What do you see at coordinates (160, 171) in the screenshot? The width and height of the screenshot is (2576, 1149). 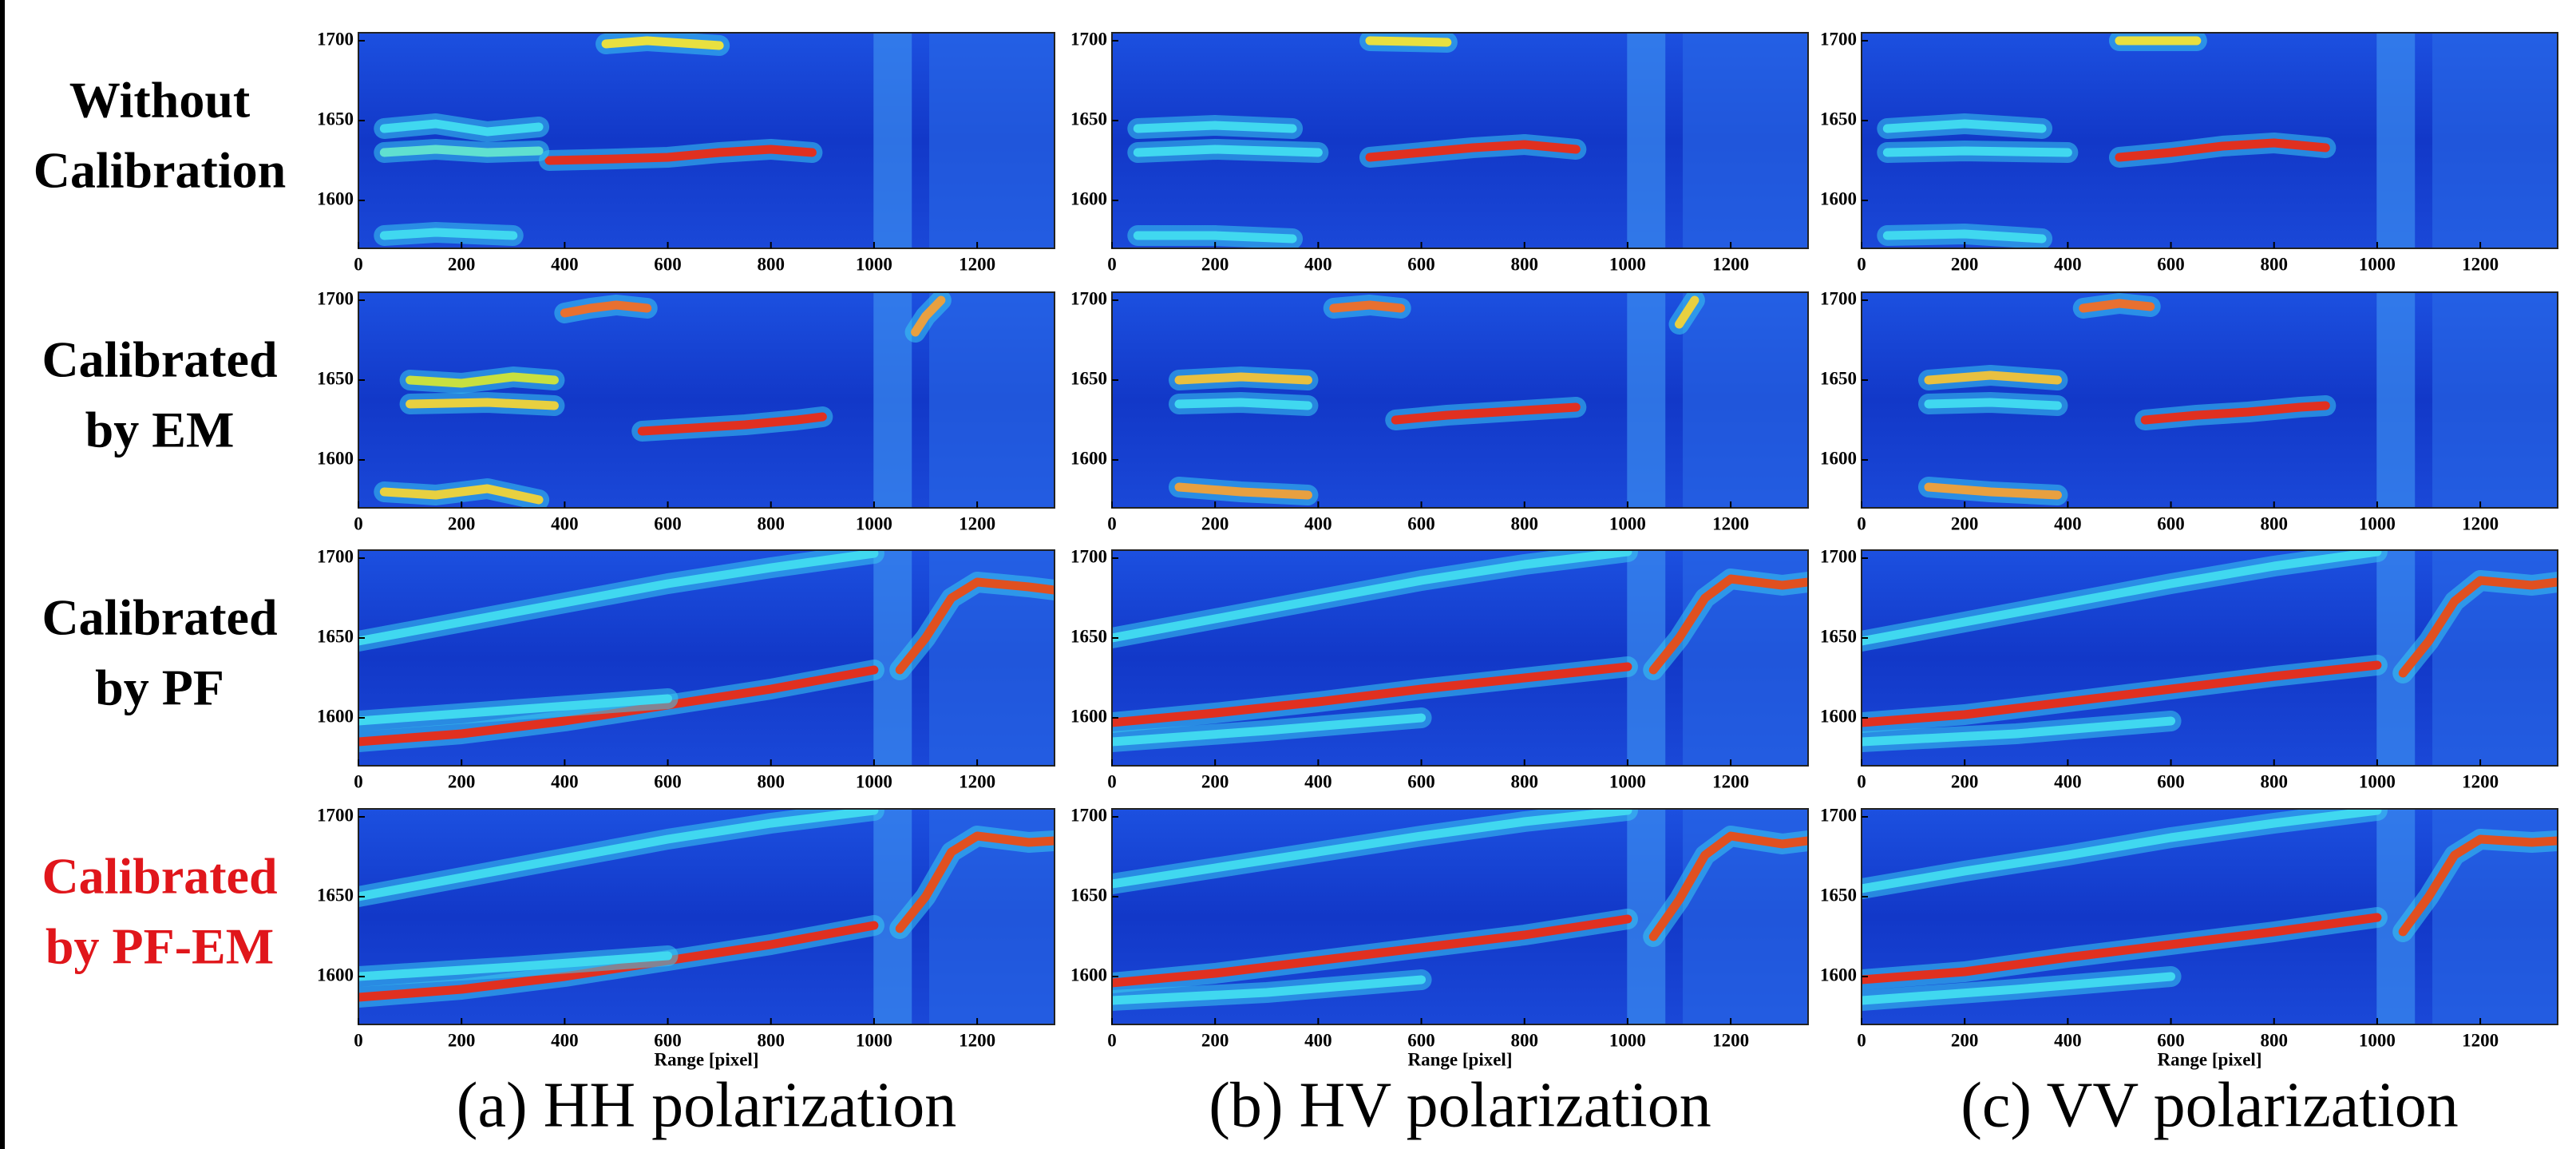 I see `row-label: Calibration` at bounding box center [160, 171].